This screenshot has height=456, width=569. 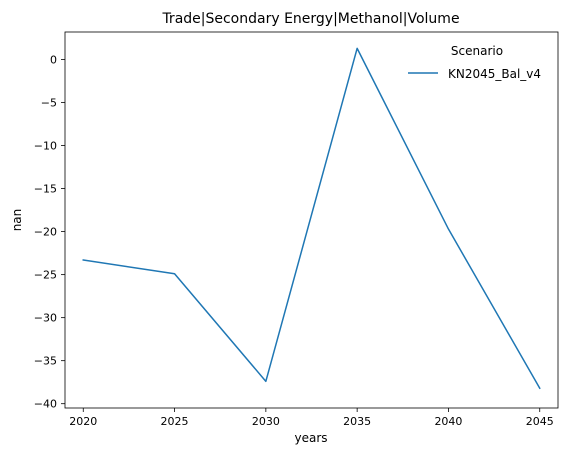 What do you see at coordinates (448, 421) in the screenshot?
I see `x-tick-label: 2040` at bounding box center [448, 421].